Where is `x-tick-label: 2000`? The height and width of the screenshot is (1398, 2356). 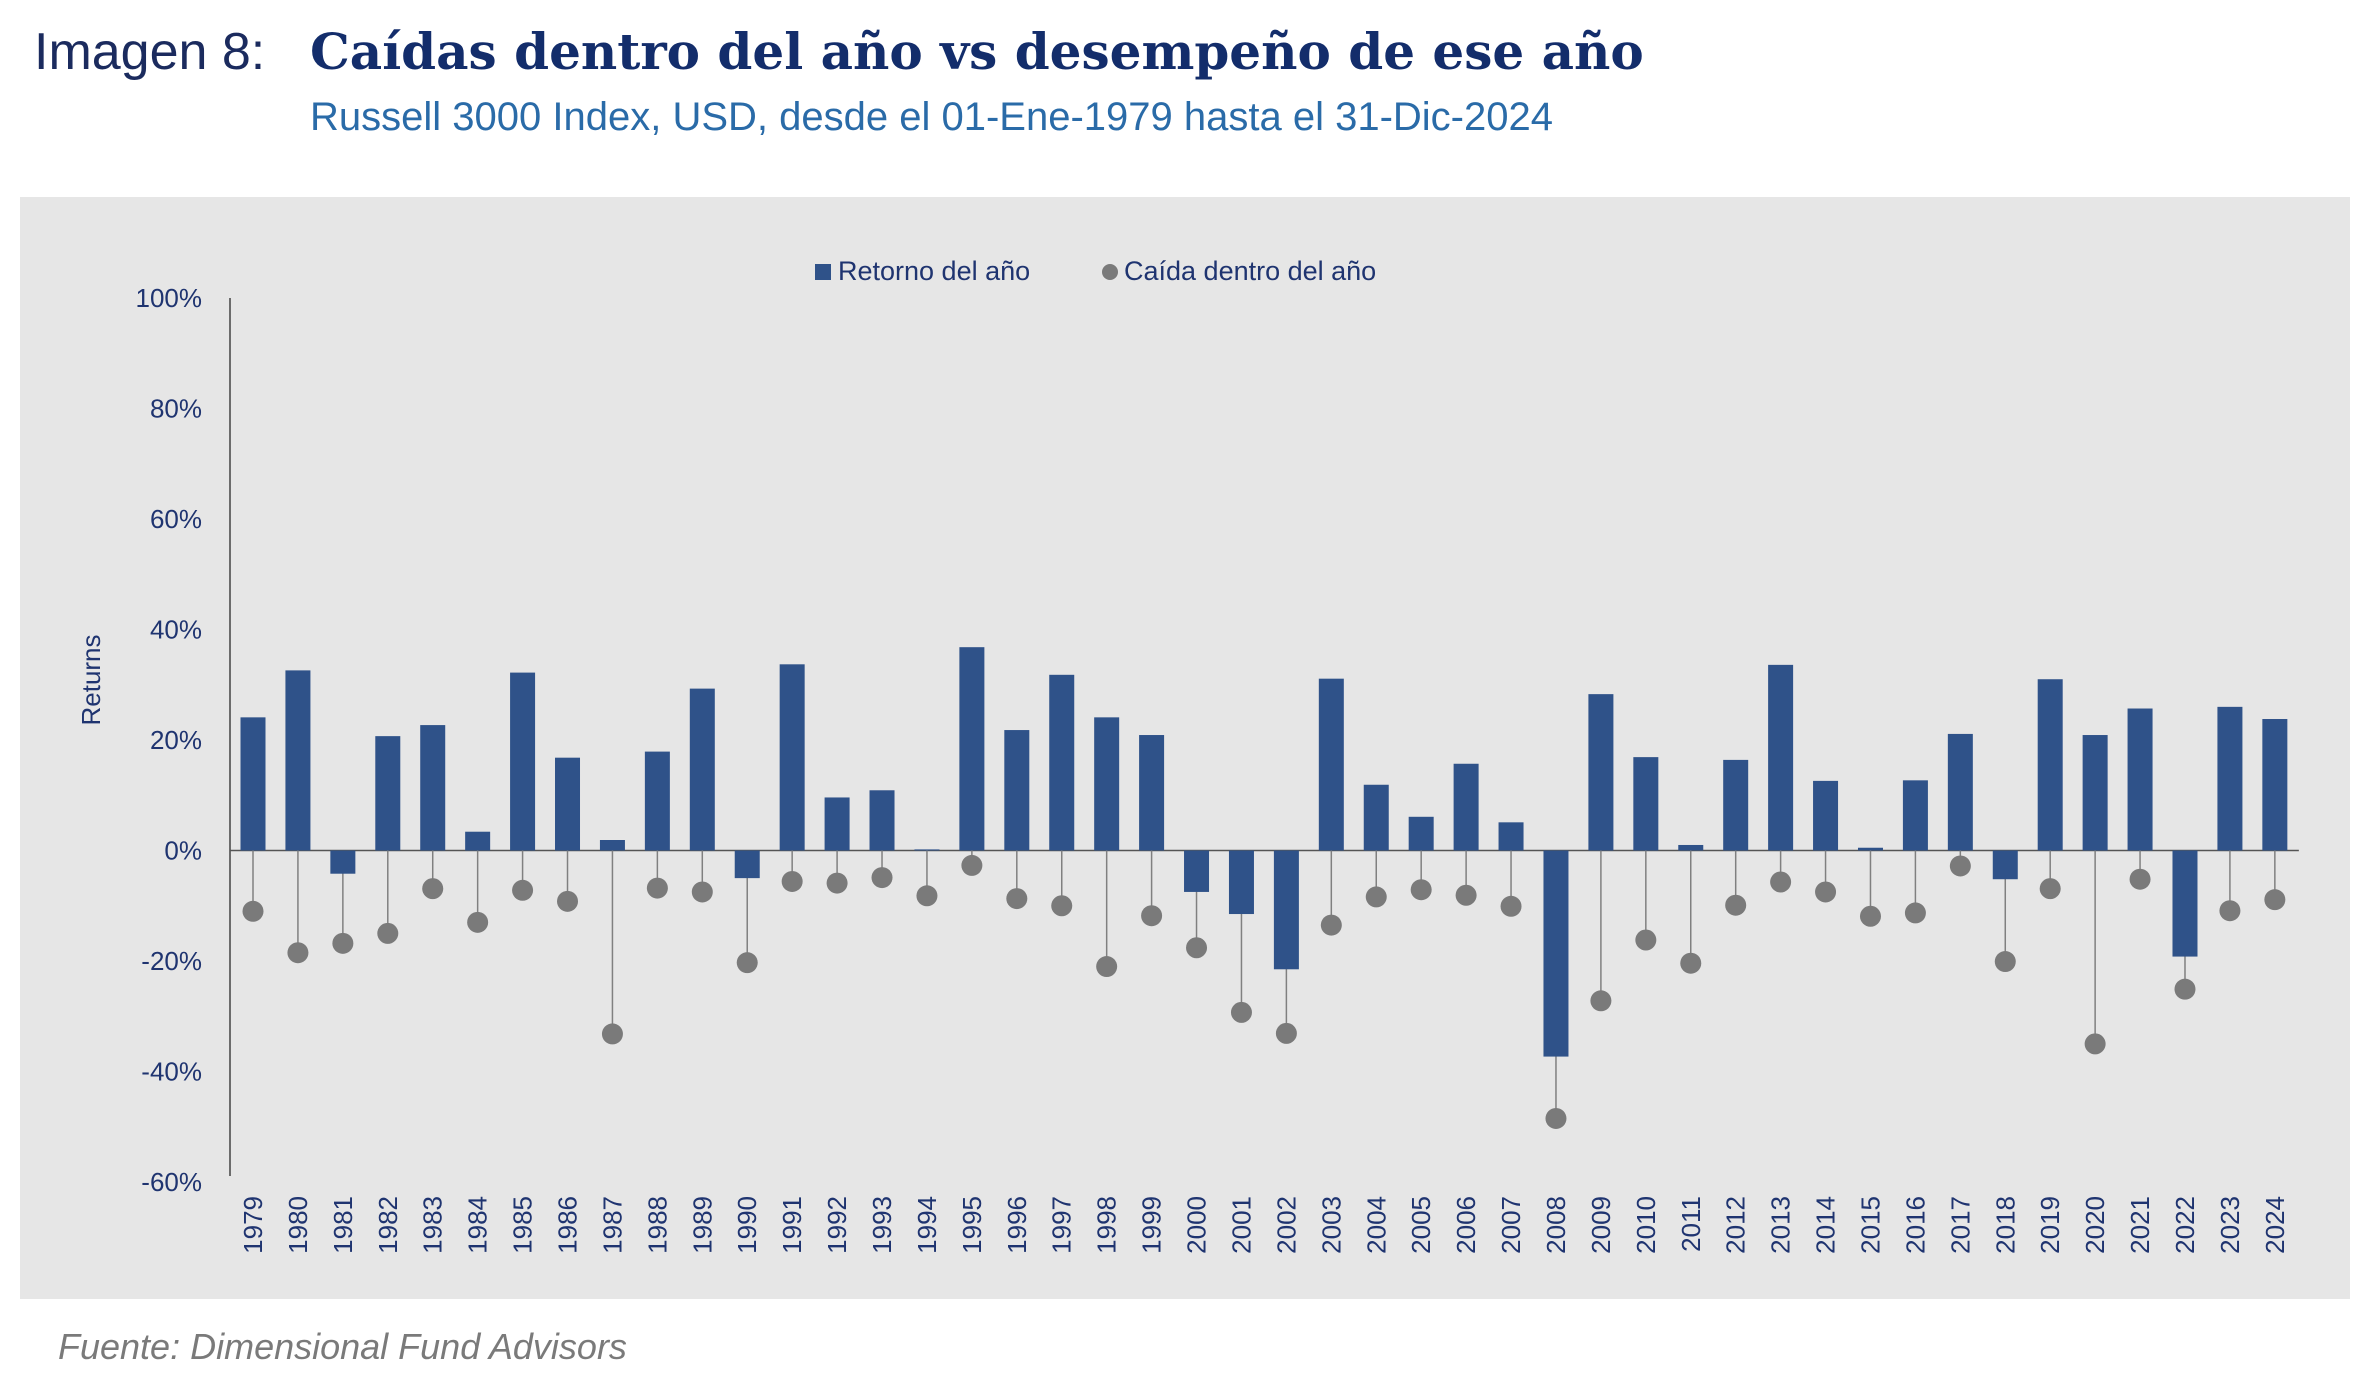
x-tick-label: 2000 is located at coordinates (1197, 1225).